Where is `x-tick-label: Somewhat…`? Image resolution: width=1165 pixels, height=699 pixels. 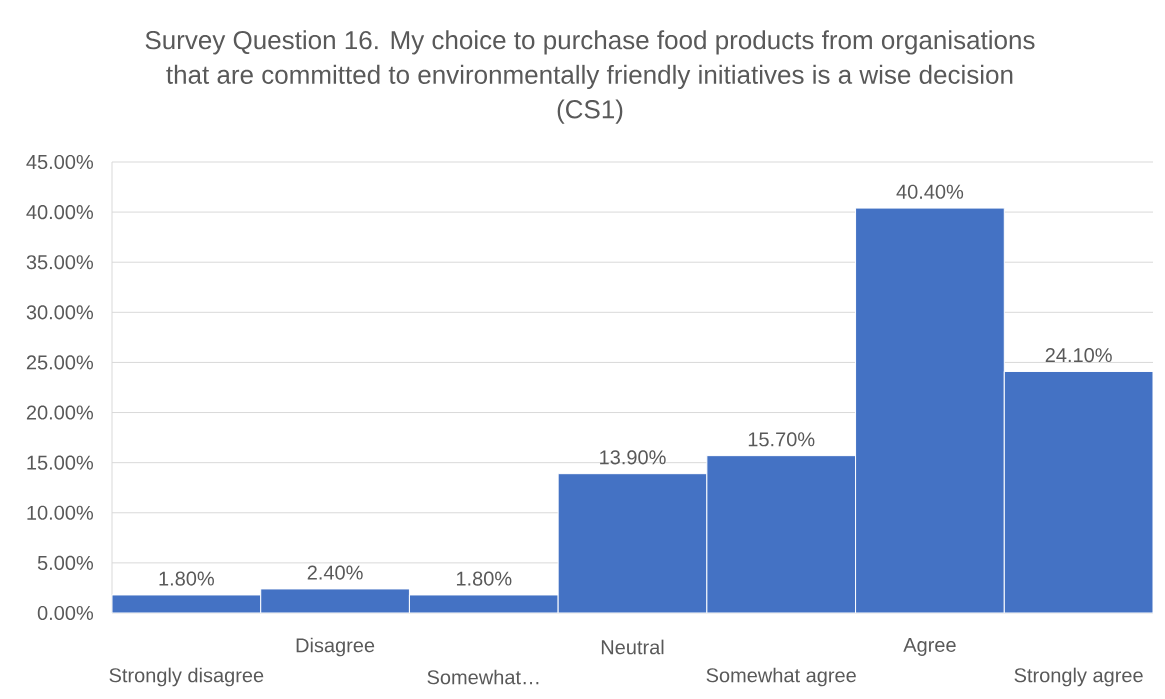 x-tick-label: Somewhat… is located at coordinates (483, 677).